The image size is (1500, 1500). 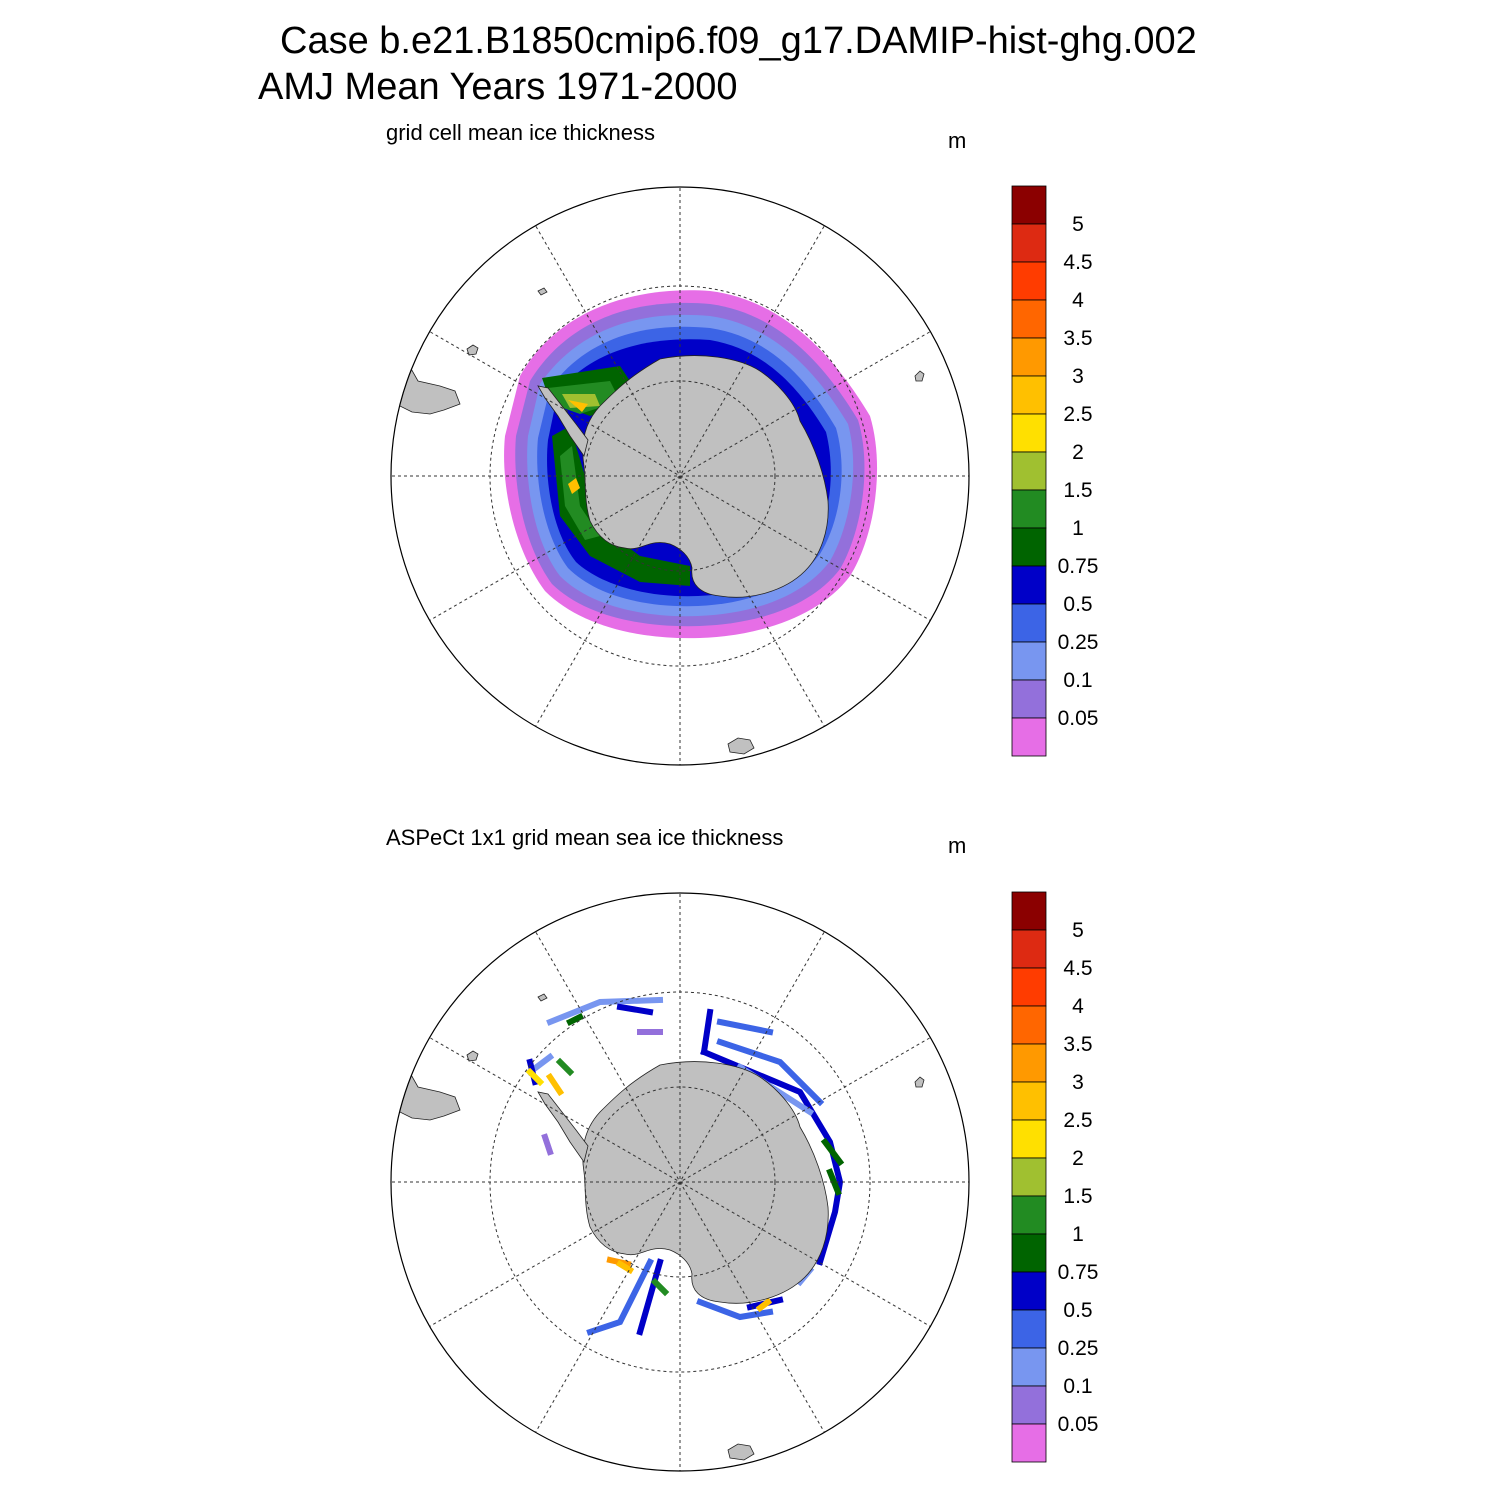 I want to click on panel2-polar-map, so click(x=680, y=1182).